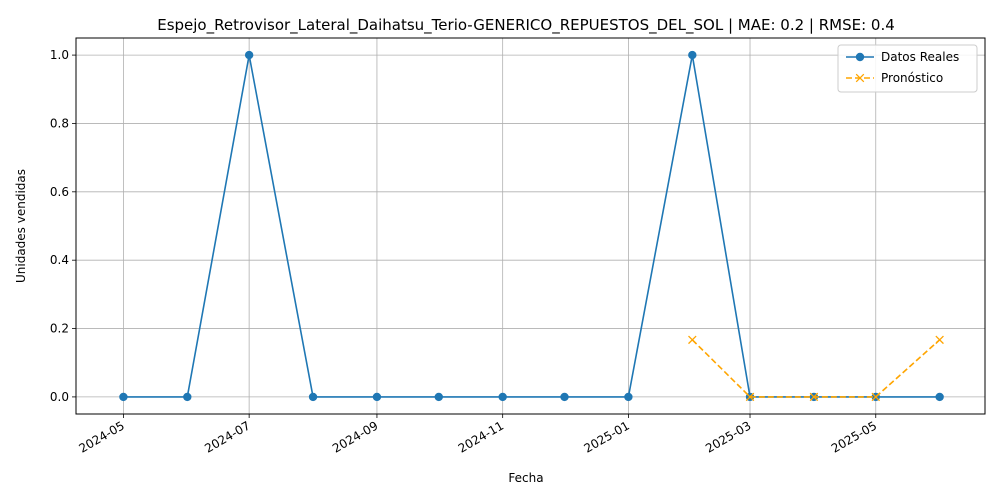  I want to click on y-axis-label: Unidades vendidas, so click(21, 226).